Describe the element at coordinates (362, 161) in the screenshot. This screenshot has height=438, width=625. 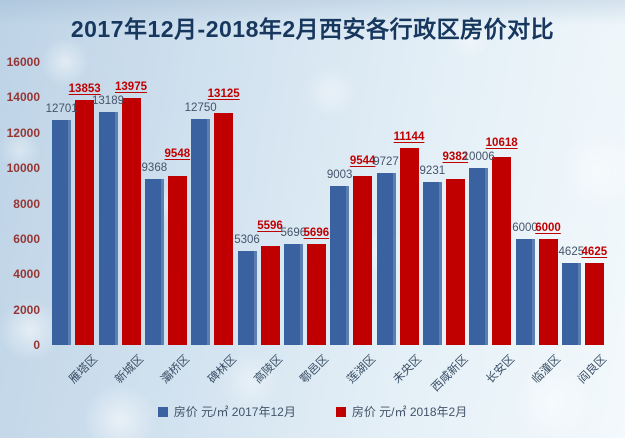
I see `bar-value-label-feb2018: 9544` at that location.